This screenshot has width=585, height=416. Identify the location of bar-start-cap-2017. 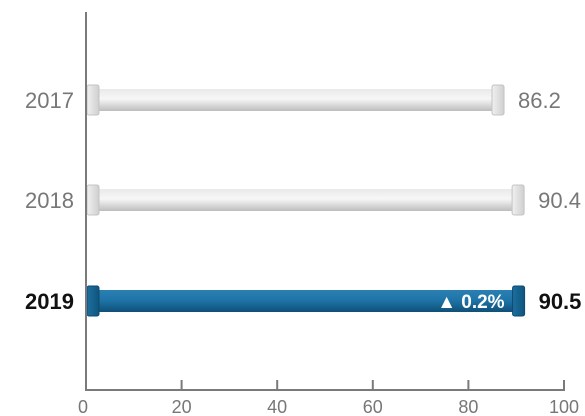
(93, 100).